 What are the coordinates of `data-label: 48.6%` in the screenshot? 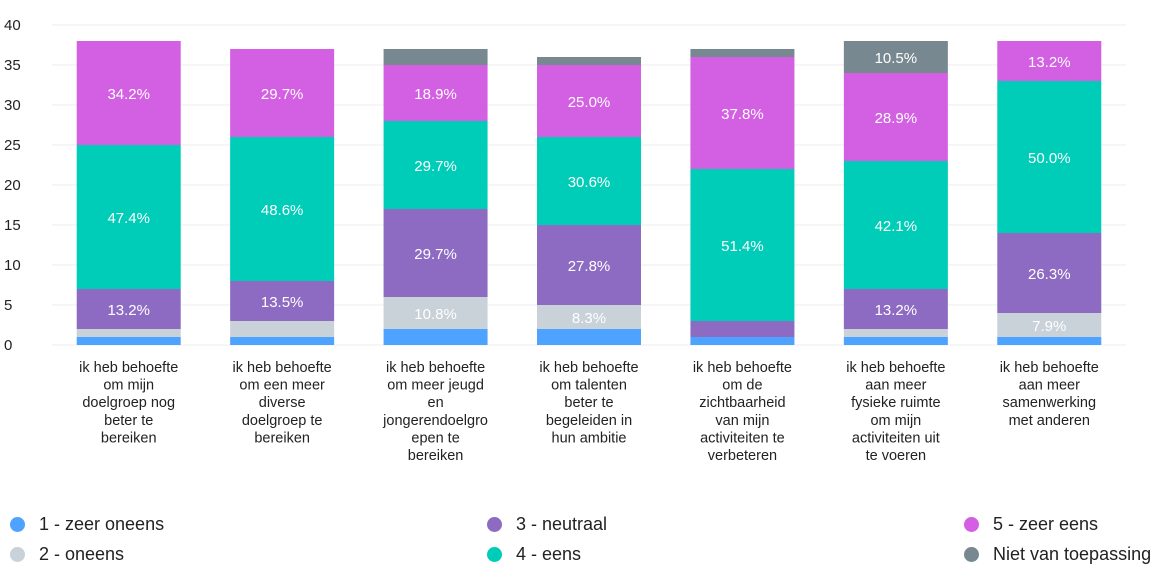 It's located at (282, 210).